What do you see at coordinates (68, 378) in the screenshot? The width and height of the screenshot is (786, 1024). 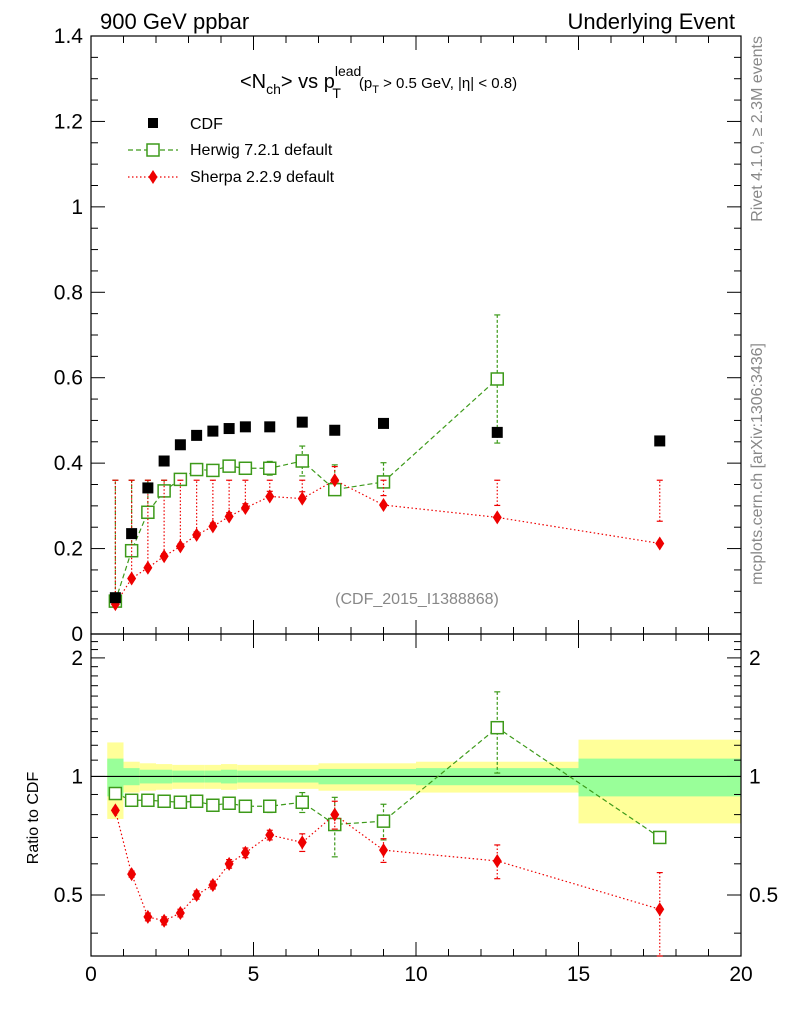 I see `main-y-tick-label: 0.6` at bounding box center [68, 378].